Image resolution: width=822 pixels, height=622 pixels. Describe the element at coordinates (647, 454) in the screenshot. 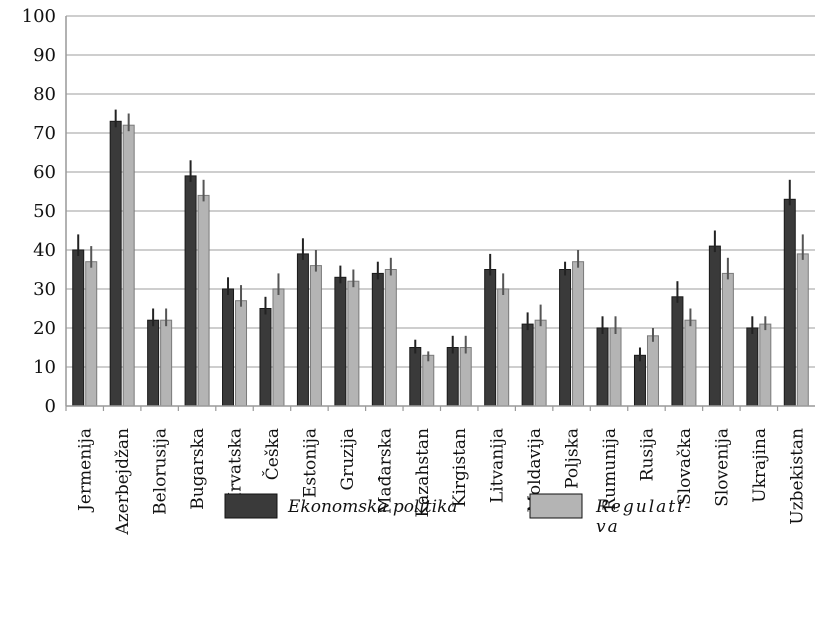

I see `x-category-label: Rusija` at that location.